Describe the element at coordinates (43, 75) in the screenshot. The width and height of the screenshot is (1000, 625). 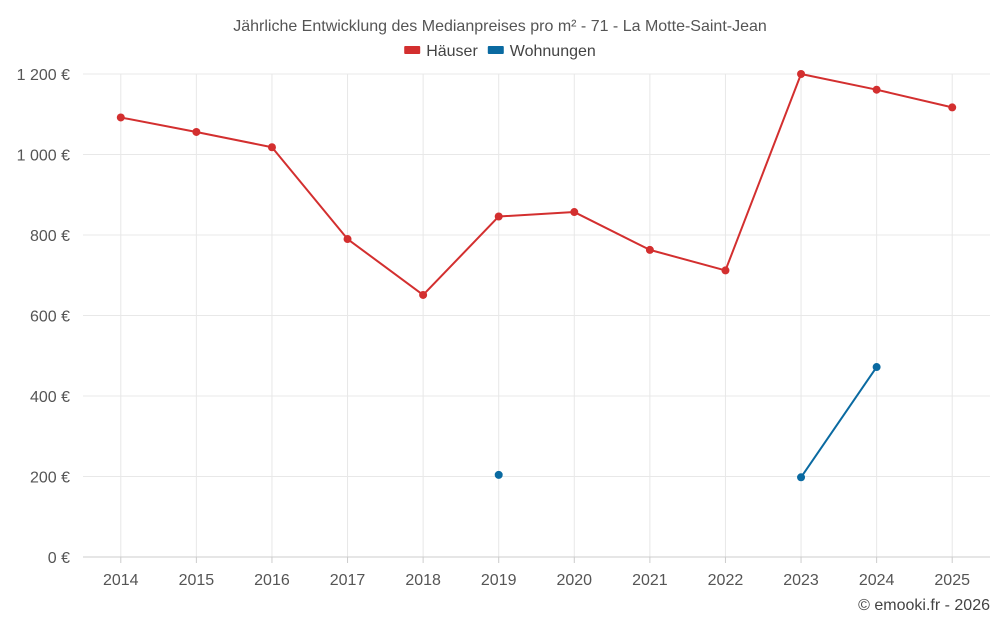
I see `y-tick-label: 1 200 €` at that location.